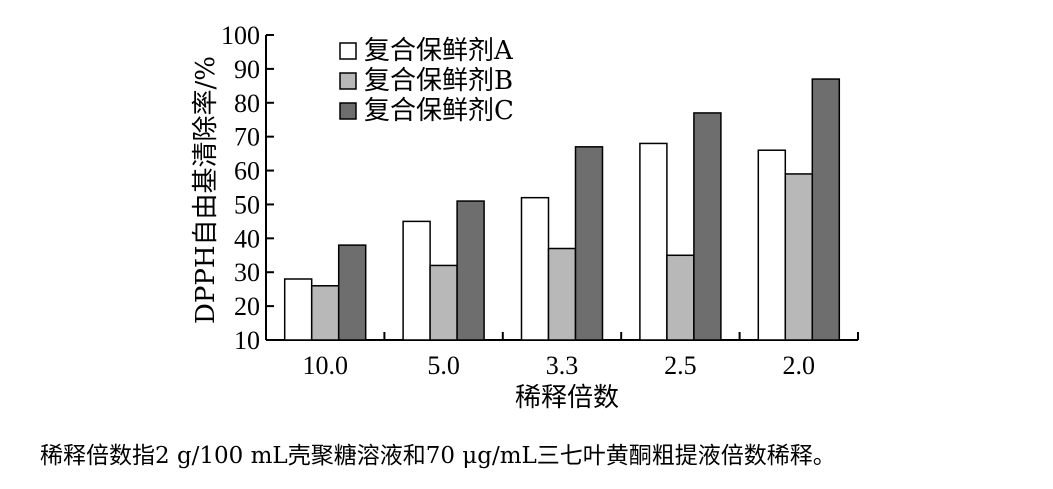 Image resolution: width=1053 pixels, height=489 pixels. Describe the element at coordinates (443, 302) in the screenshot. I see `bar-复合保鲜剂B-5.0` at that location.